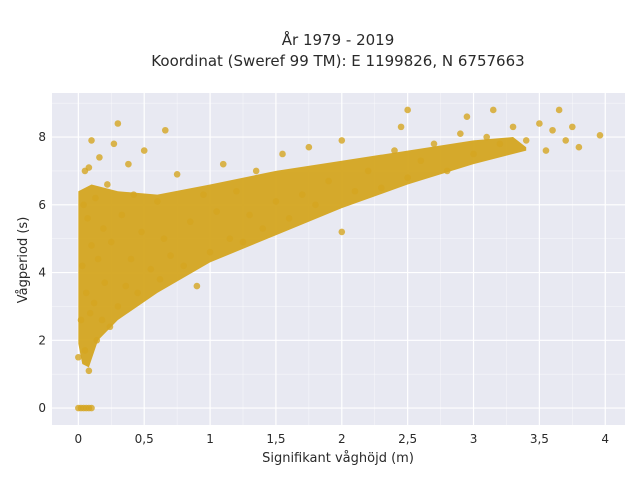 The image size is (640, 480). What do you see at coordinates (605, 439) in the screenshot?
I see `x-tick-label: 4` at bounding box center [605, 439].